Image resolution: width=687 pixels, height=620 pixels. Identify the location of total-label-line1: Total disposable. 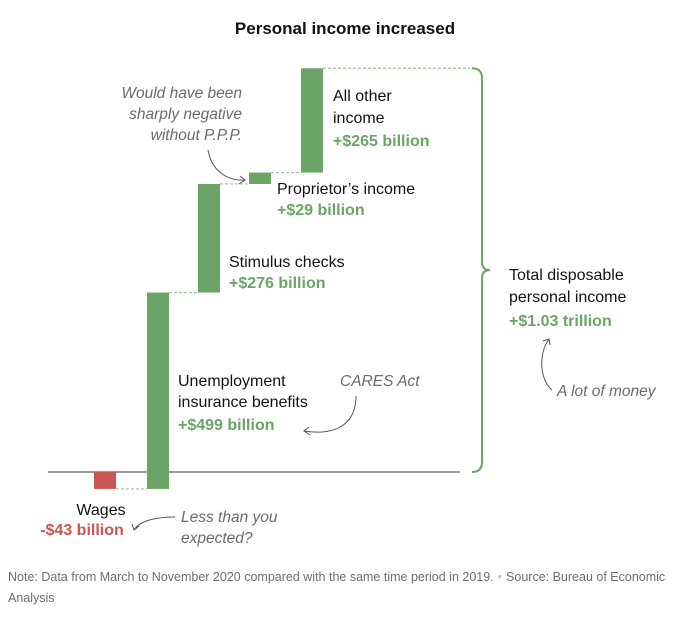
(566, 275).